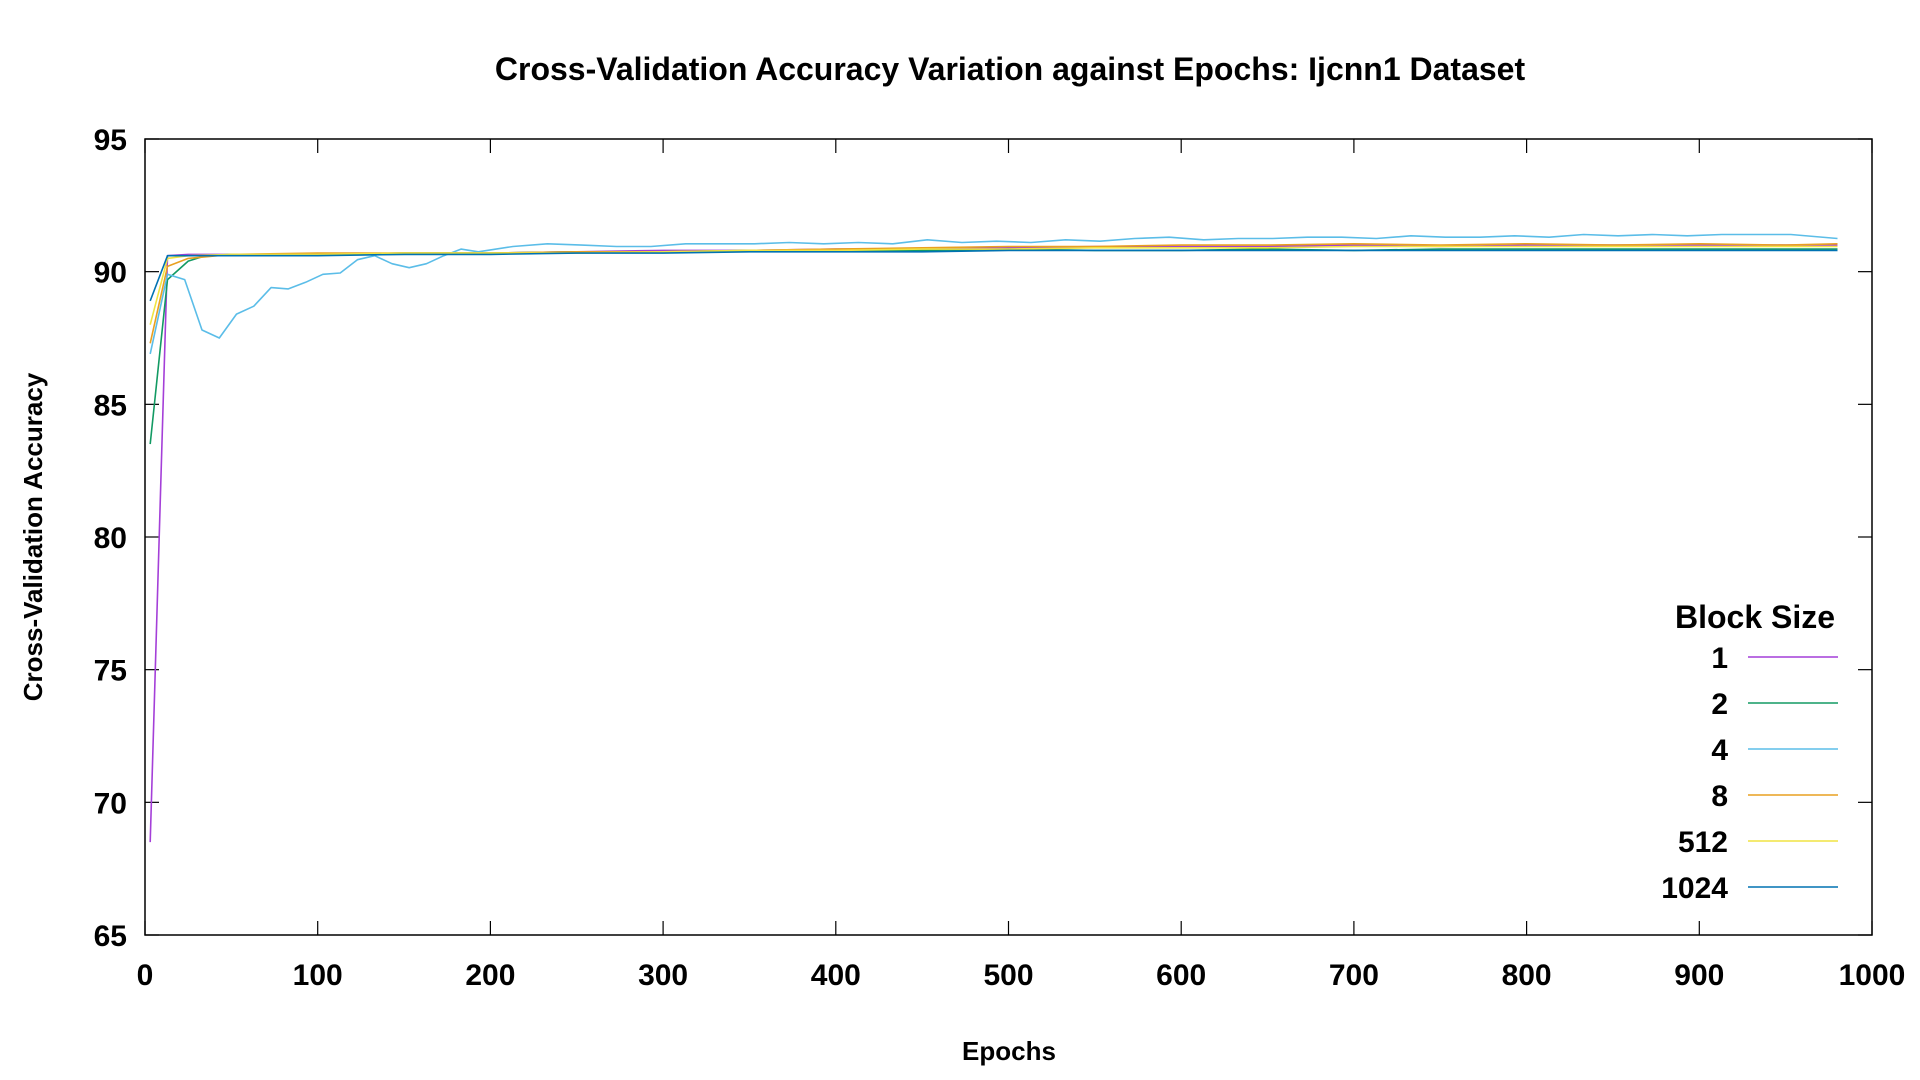 This screenshot has width=1920, height=1080. What do you see at coordinates (1749, 752) in the screenshot?
I see `legend: Block Size 1 2 4 8 512 1024` at bounding box center [1749, 752].